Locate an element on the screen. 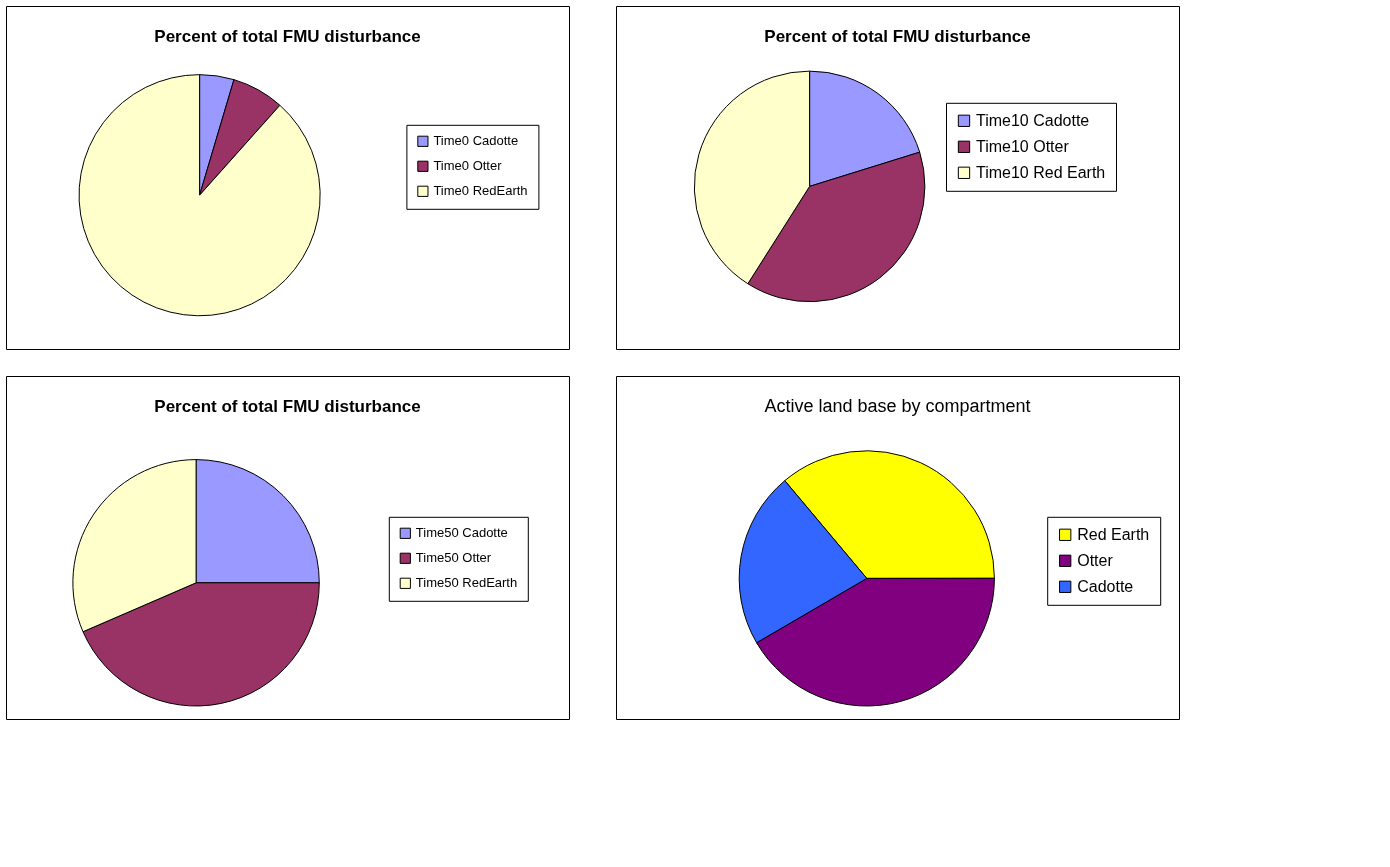  legend-label: Time0 RedEarth is located at coordinates (480, 191).